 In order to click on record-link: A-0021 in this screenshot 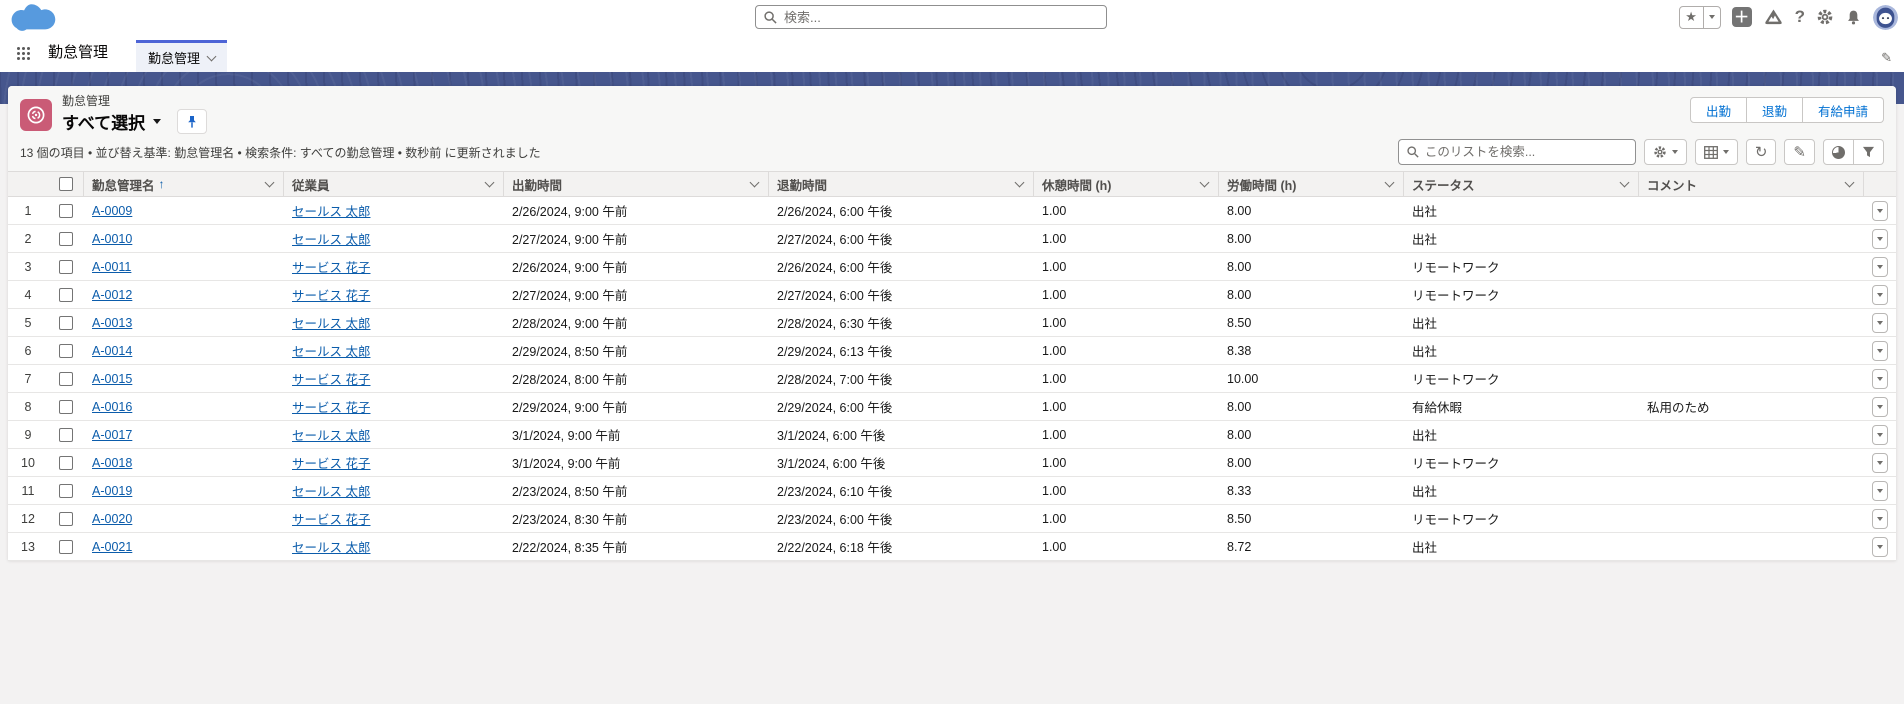, I will do `click(112, 546)`.